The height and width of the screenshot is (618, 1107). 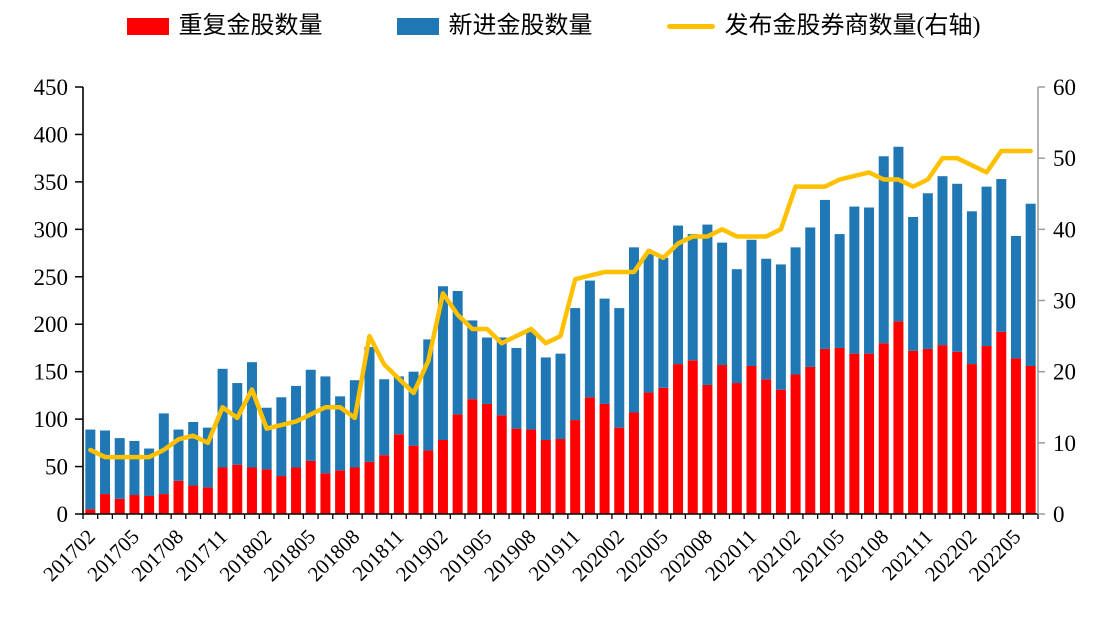 I want to click on left-axis-label: 300, so click(x=51, y=229).